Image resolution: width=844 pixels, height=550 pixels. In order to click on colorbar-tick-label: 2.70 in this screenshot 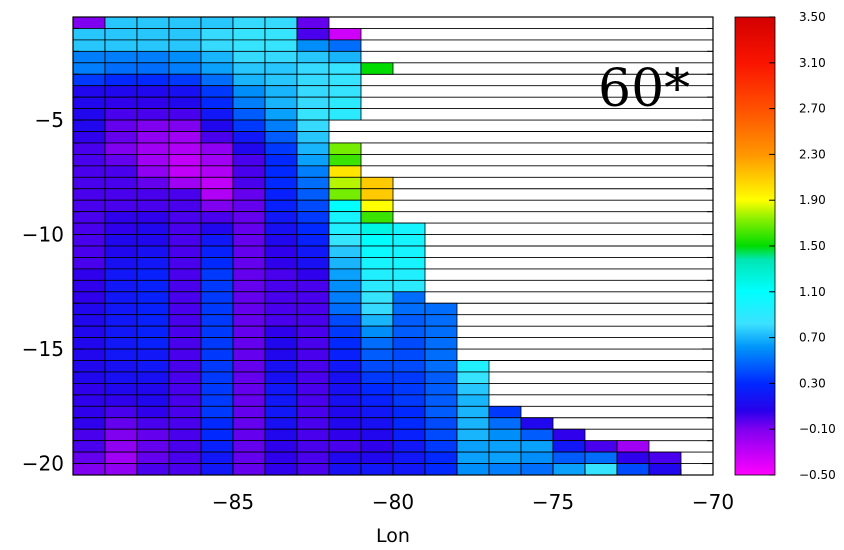, I will do `click(812, 109)`.